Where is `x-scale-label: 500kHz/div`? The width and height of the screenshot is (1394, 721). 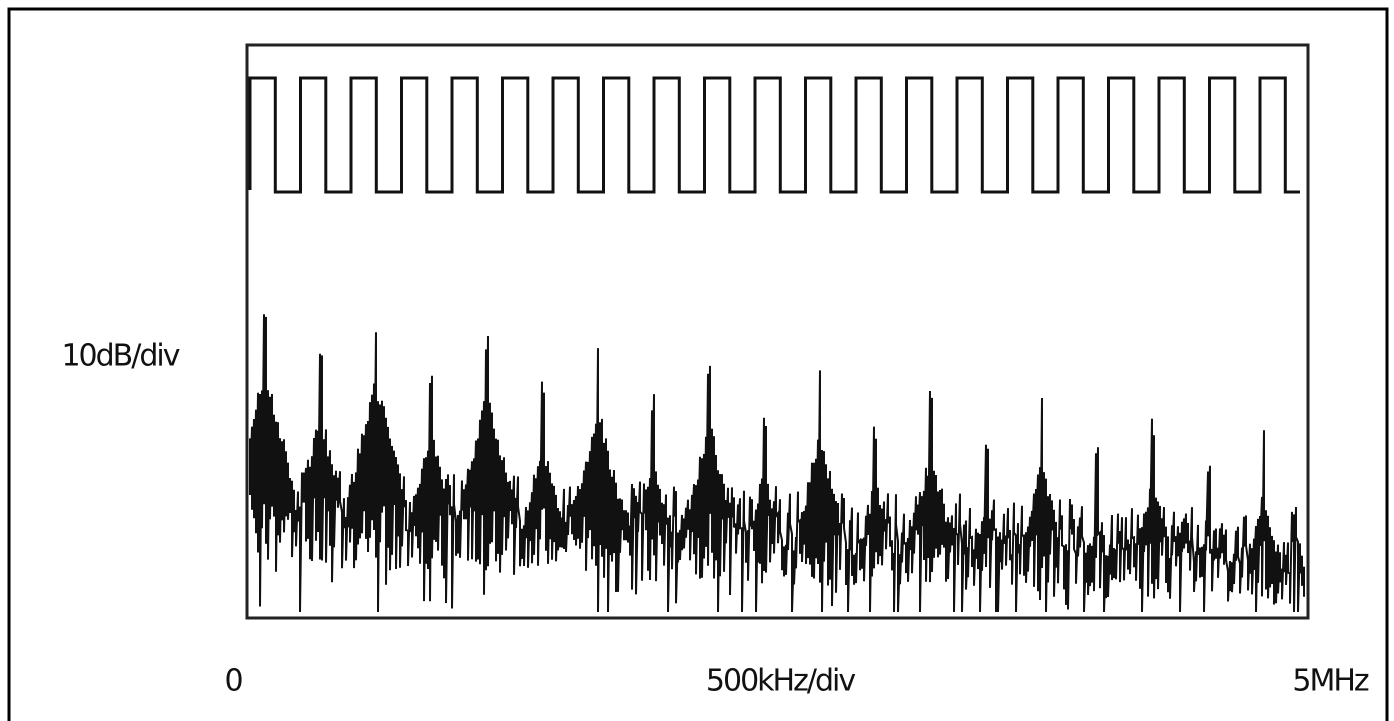
x-scale-label: 500kHz/div is located at coordinates (780, 681).